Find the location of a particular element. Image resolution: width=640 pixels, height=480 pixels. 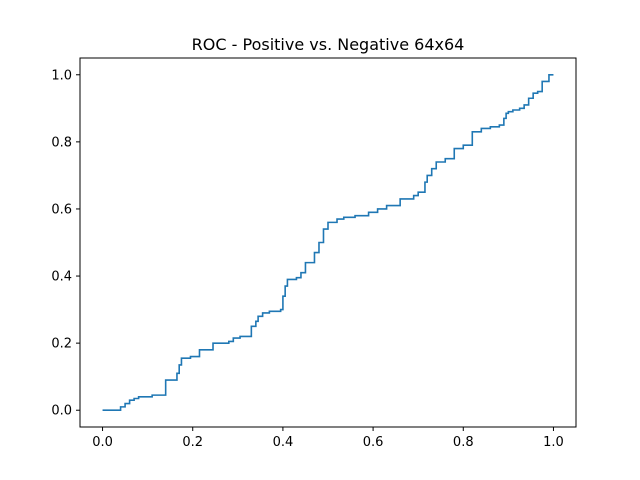

y-tick-label: 0.4 is located at coordinates (61, 277).